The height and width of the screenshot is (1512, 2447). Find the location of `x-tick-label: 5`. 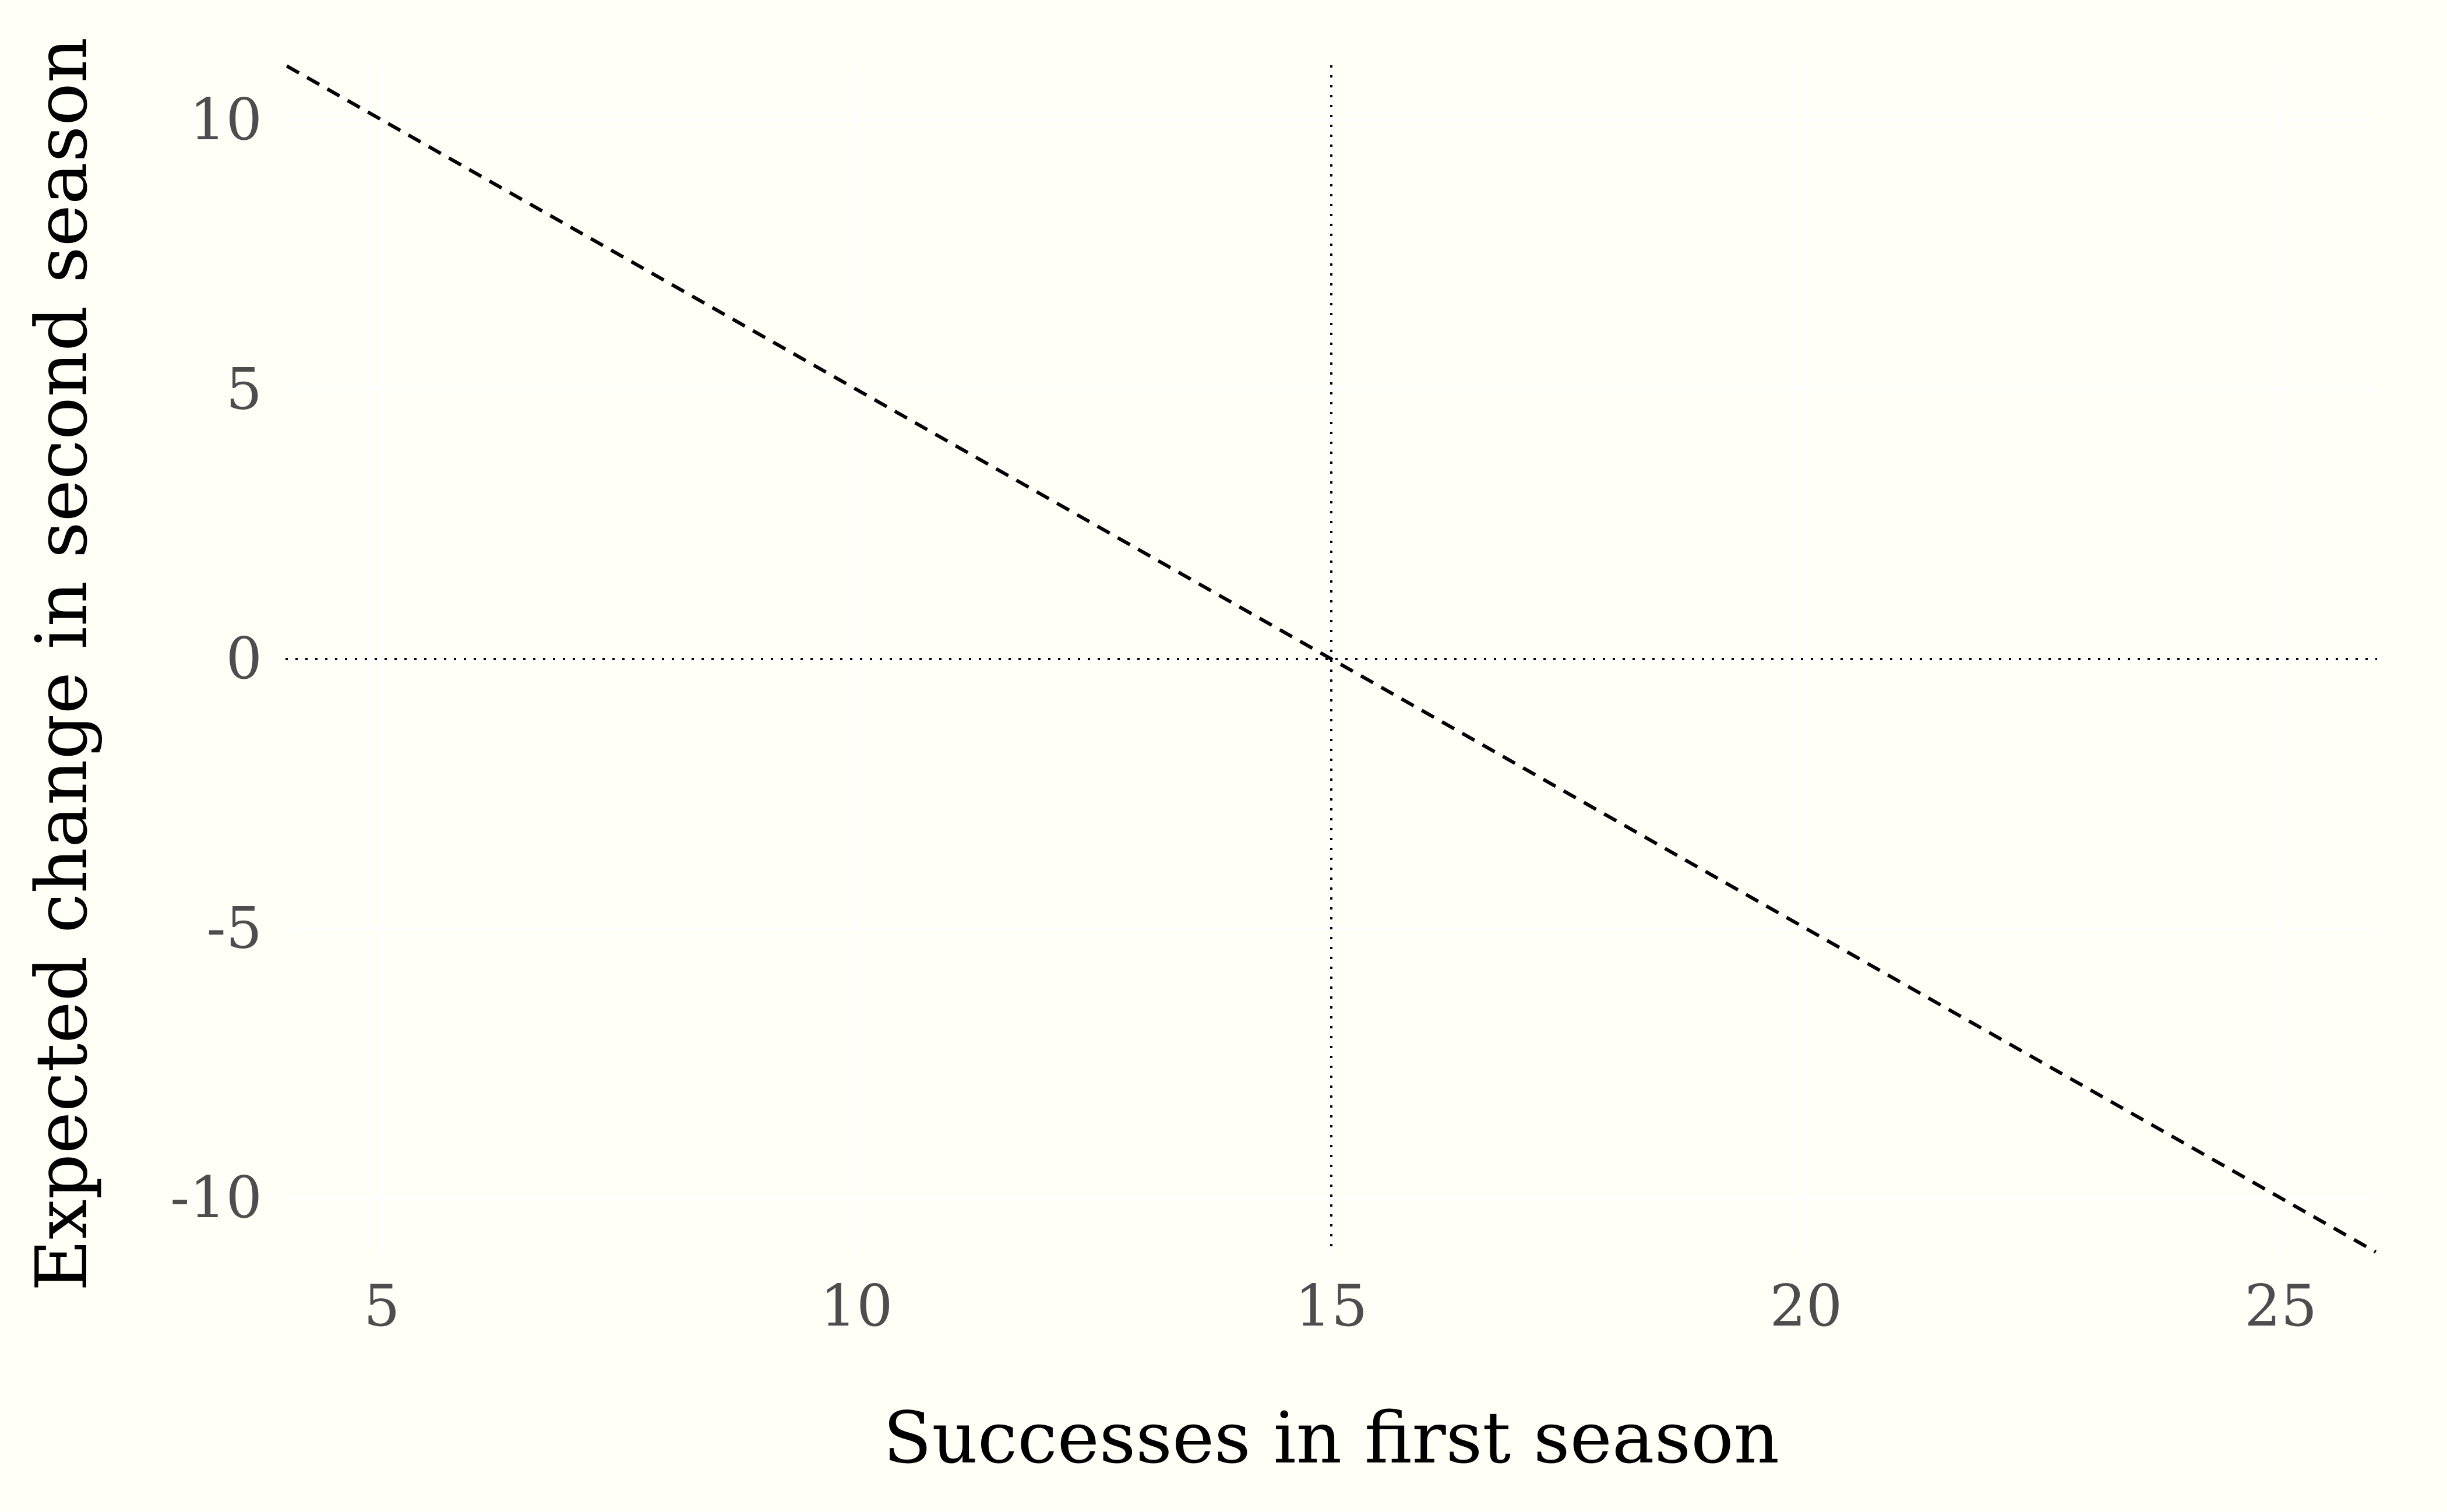

x-tick-label: 5 is located at coordinates (382, 1307).